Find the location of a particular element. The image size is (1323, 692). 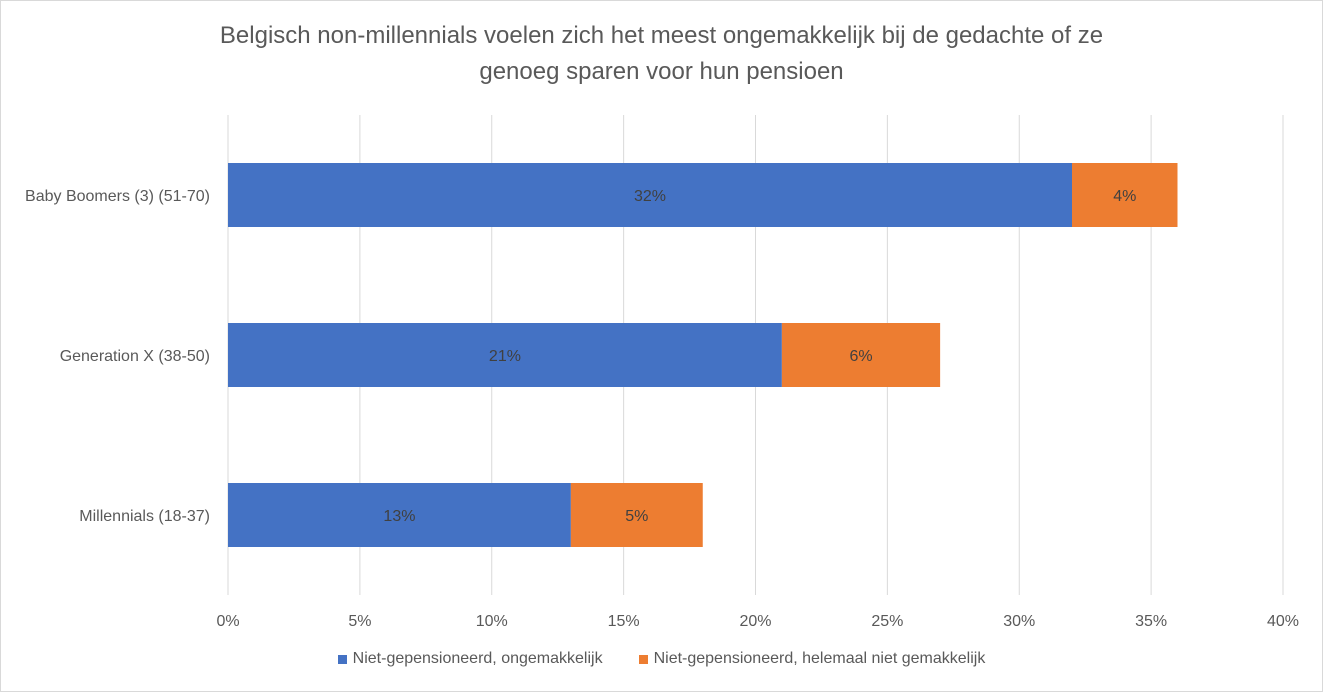

data-label: 5% is located at coordinates (636, 516).